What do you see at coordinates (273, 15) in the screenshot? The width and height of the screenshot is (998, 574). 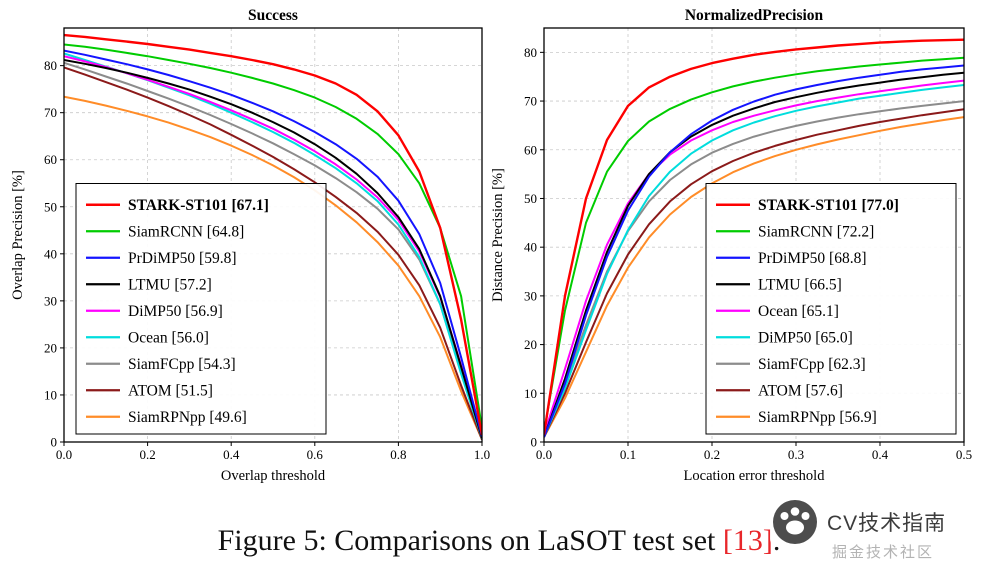 I see `chart-title: Success` at bounding box center [273, 15].